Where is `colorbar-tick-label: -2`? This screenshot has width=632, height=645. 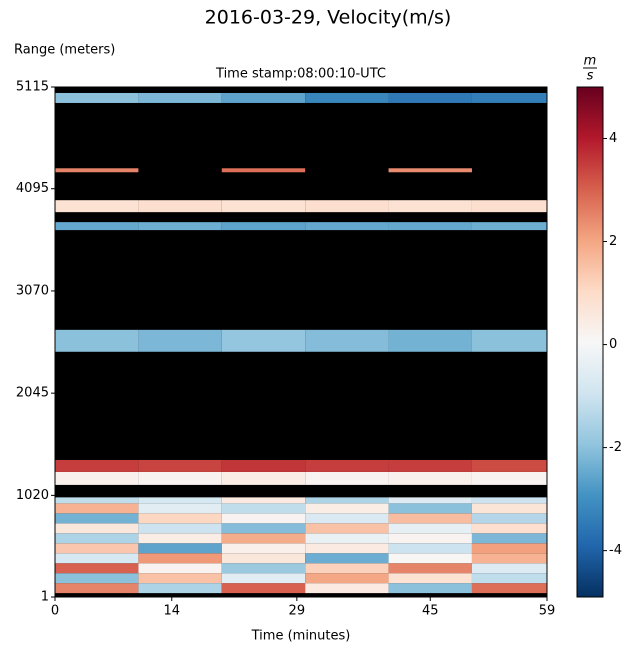
colorbar-tick-label: -2 is located at coordinates (615, 447).